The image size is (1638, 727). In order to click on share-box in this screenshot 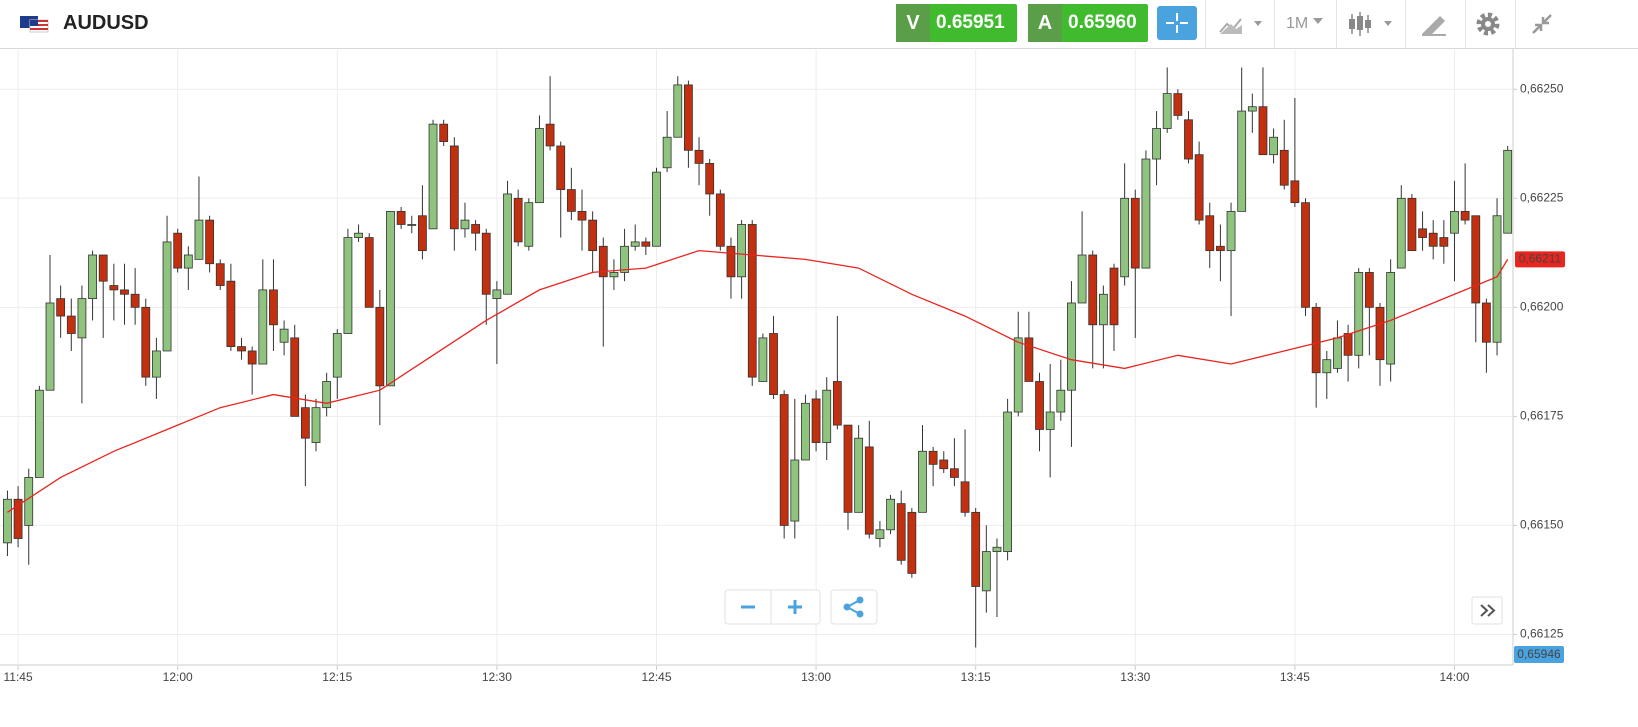, I will do `click(854, 607)`.